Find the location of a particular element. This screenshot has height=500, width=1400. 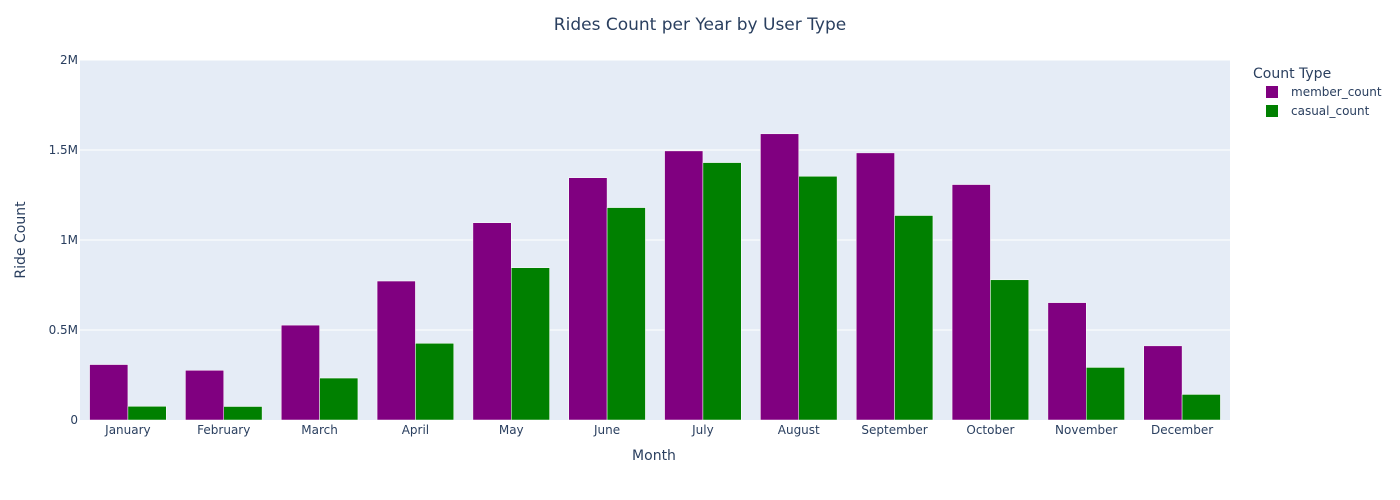

x-tick-label: November is located at coordinates (1086, 430).